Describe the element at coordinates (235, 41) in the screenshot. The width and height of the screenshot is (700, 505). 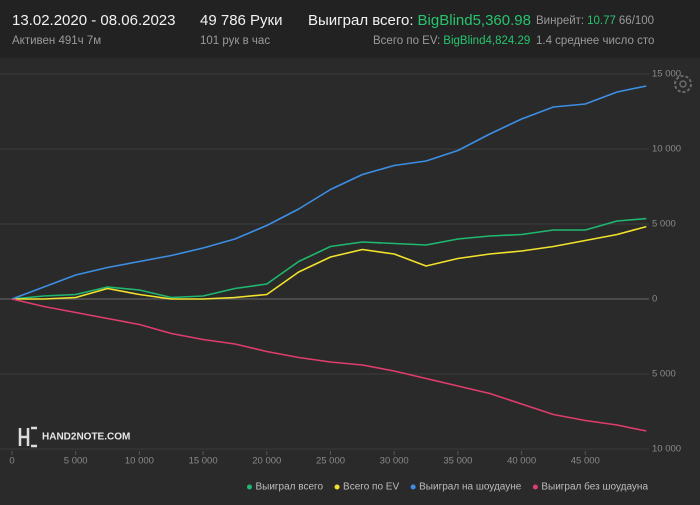
I see `hands-rate: 101 рук в час` at that location.